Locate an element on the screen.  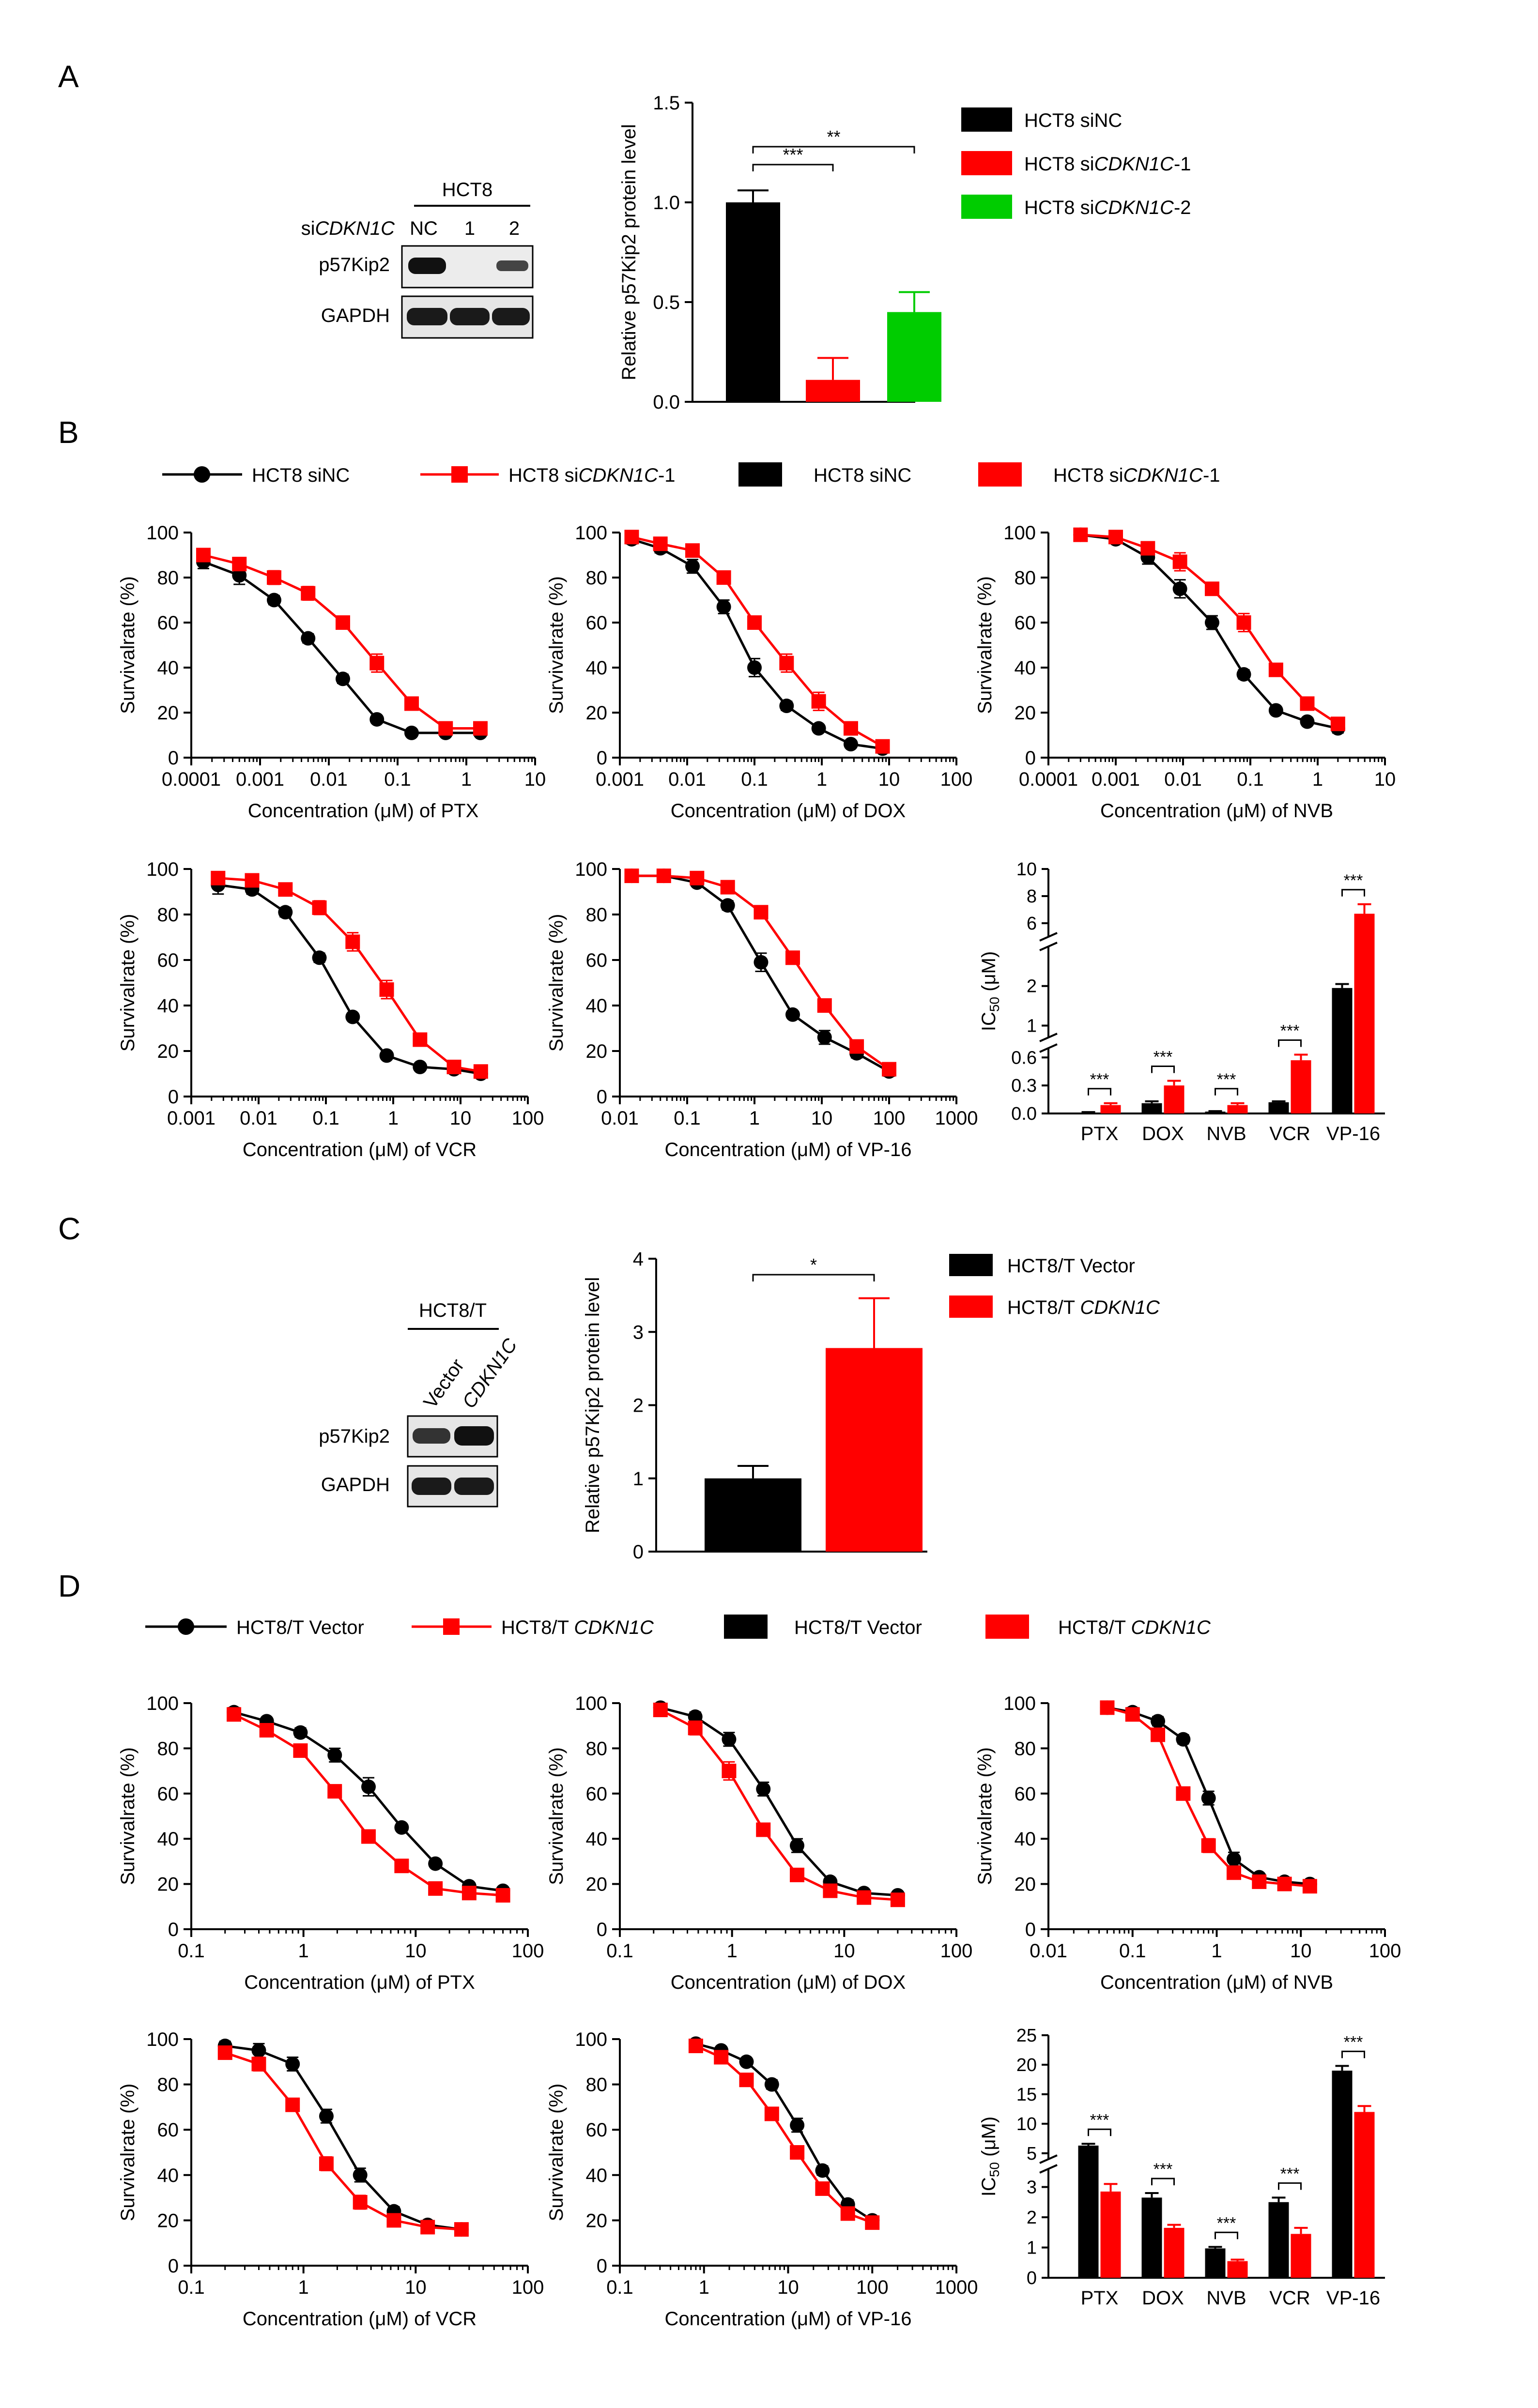
D3-data-point-black is located at coordinates (1159, 1722).